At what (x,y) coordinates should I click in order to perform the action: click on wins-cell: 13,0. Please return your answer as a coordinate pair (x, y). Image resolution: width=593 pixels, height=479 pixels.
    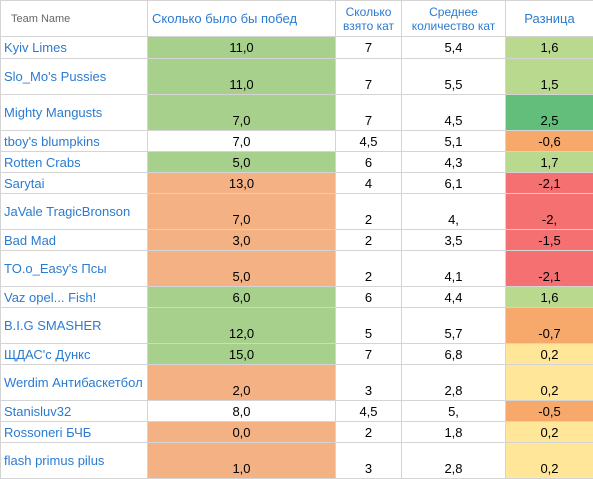
    Looking at the image, I should click on (242, 183).